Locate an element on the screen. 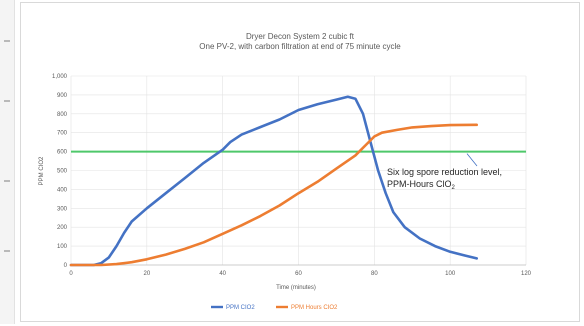 This screenshot has width=584, height=326. x-tick-label: 60 is located at coordinates (298, 274).